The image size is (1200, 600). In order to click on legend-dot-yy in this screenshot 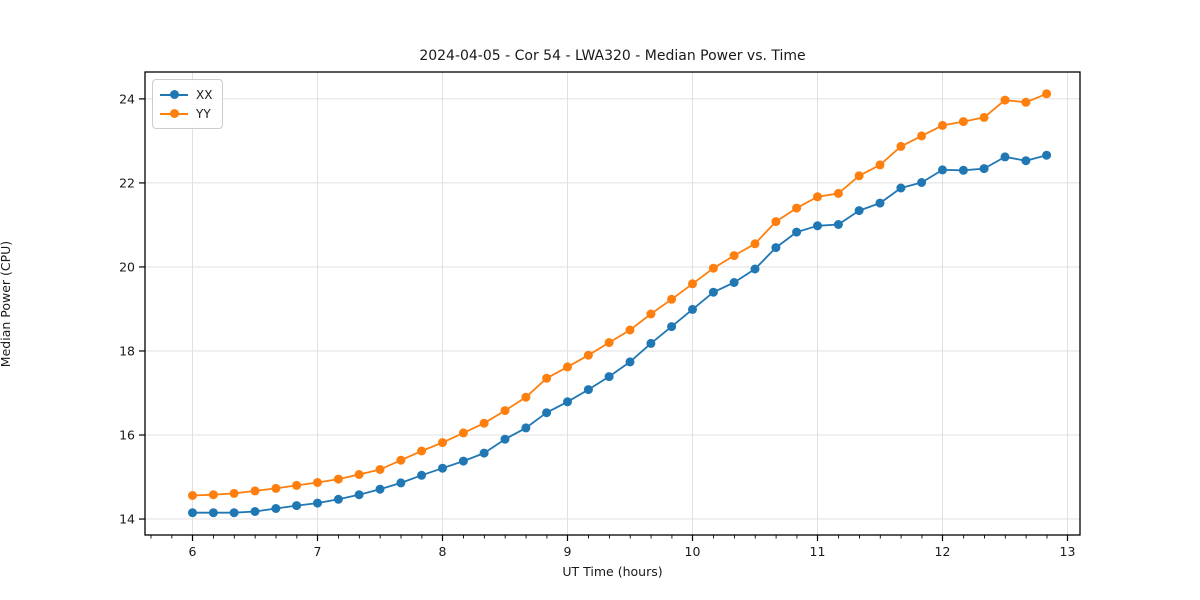, I will do `click(174, 113)`.